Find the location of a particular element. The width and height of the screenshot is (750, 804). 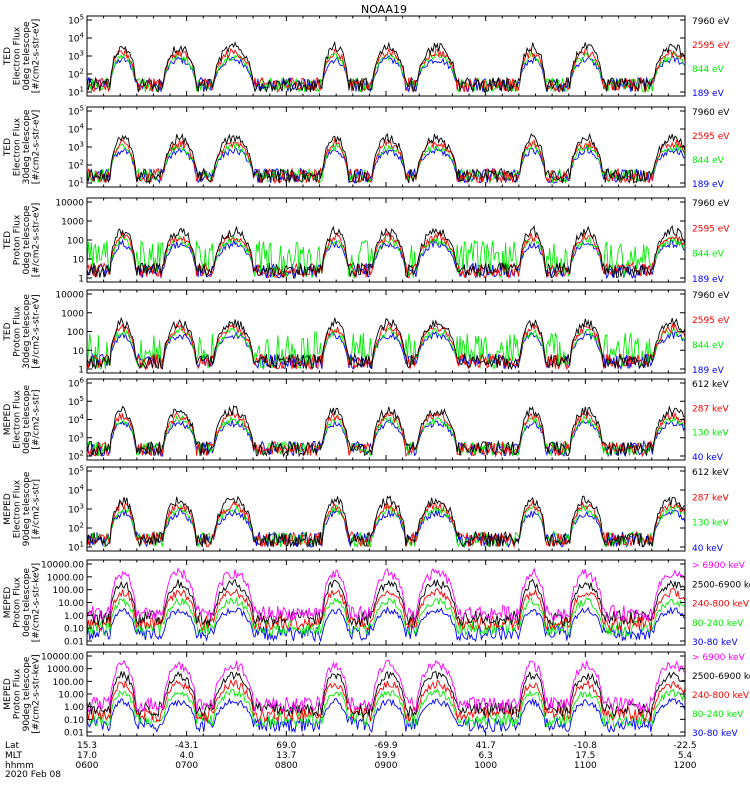

trace-130-kev is located at coordinates (386, 436).